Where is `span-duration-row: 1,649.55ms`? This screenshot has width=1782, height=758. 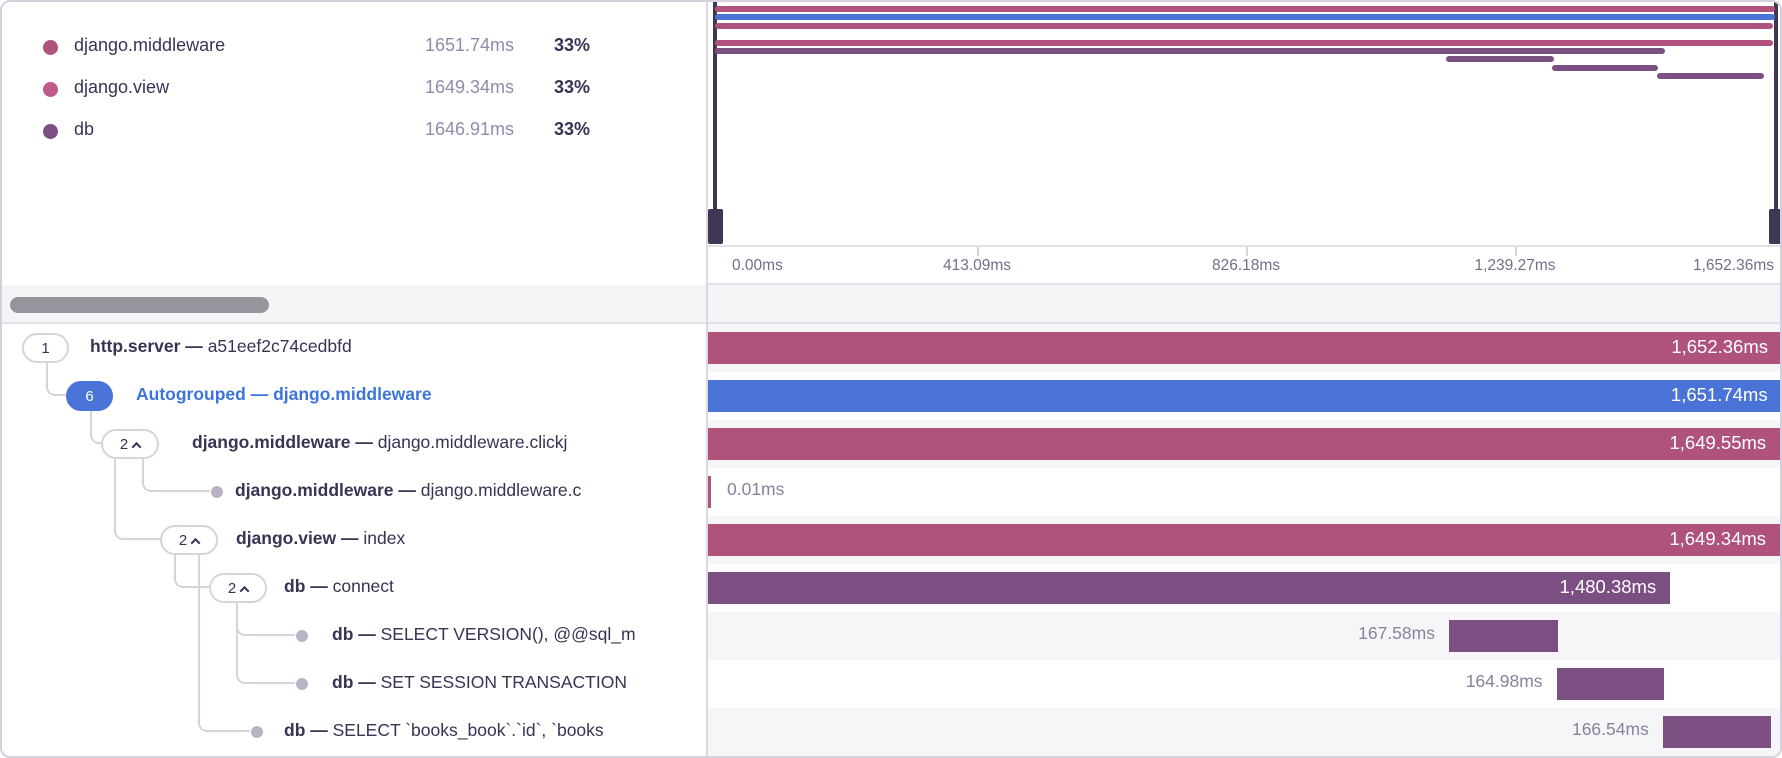 span-duration-row: 1,649.55ms is located at coordinates (1244, 444).